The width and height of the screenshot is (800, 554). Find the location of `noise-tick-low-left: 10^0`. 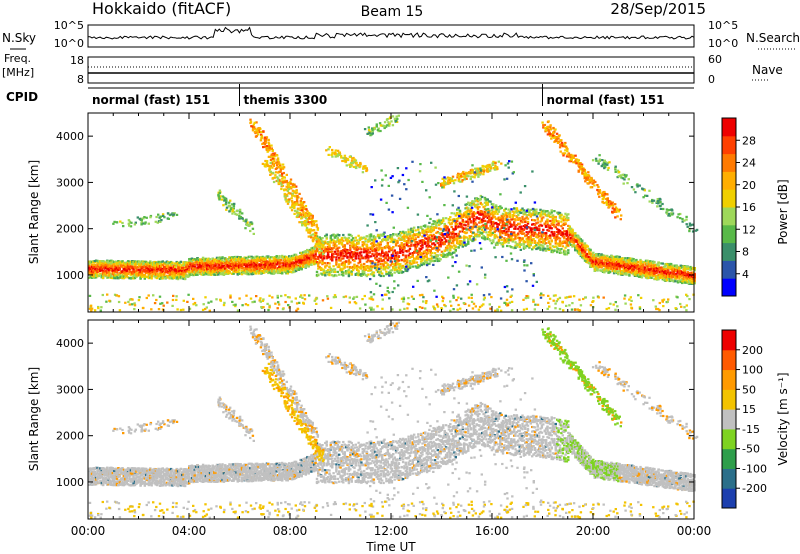

noise-tick-low-left: 10^0 is located at coordinates (69, 43).